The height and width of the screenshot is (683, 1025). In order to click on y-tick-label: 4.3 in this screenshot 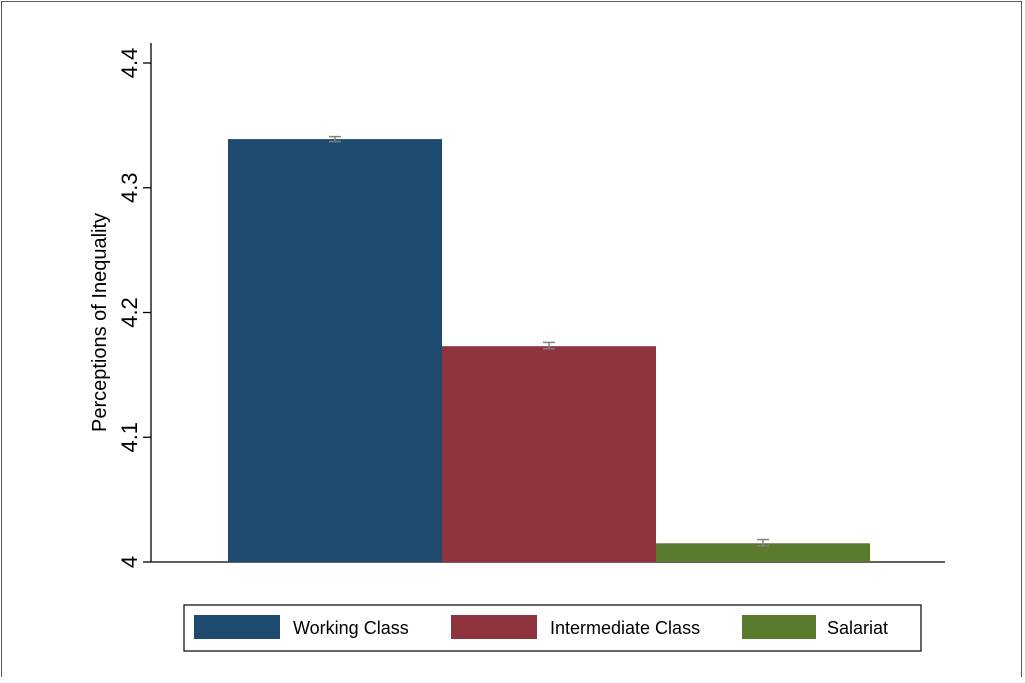, I will do `click(129, 187)`.